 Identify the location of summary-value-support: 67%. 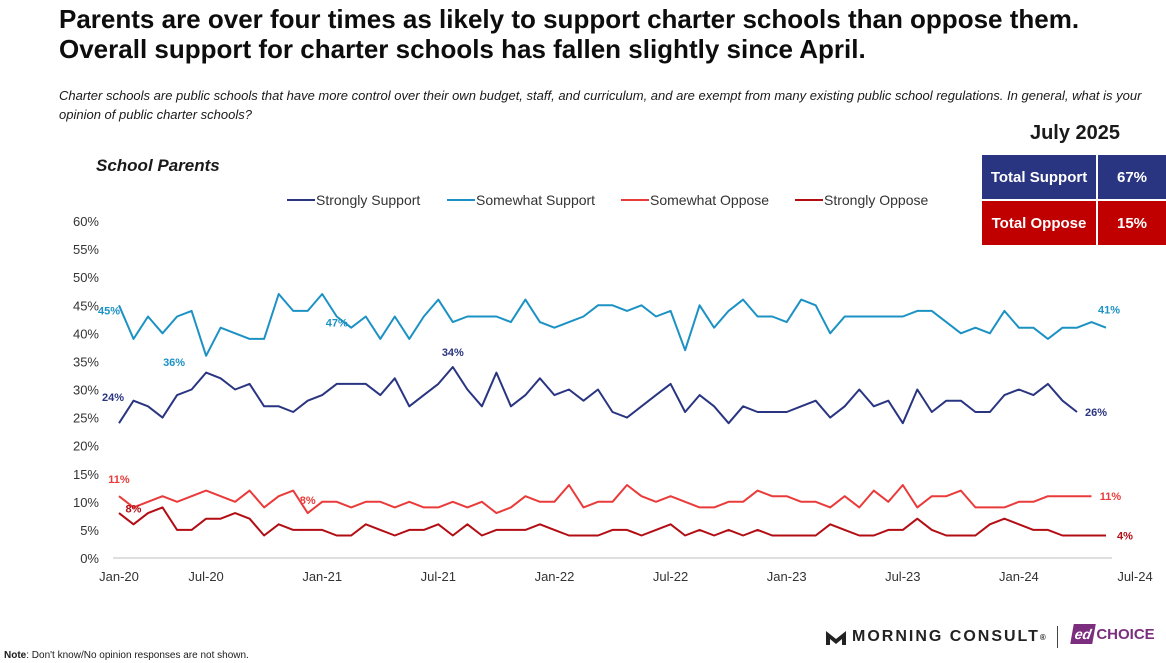
(1131, 178).